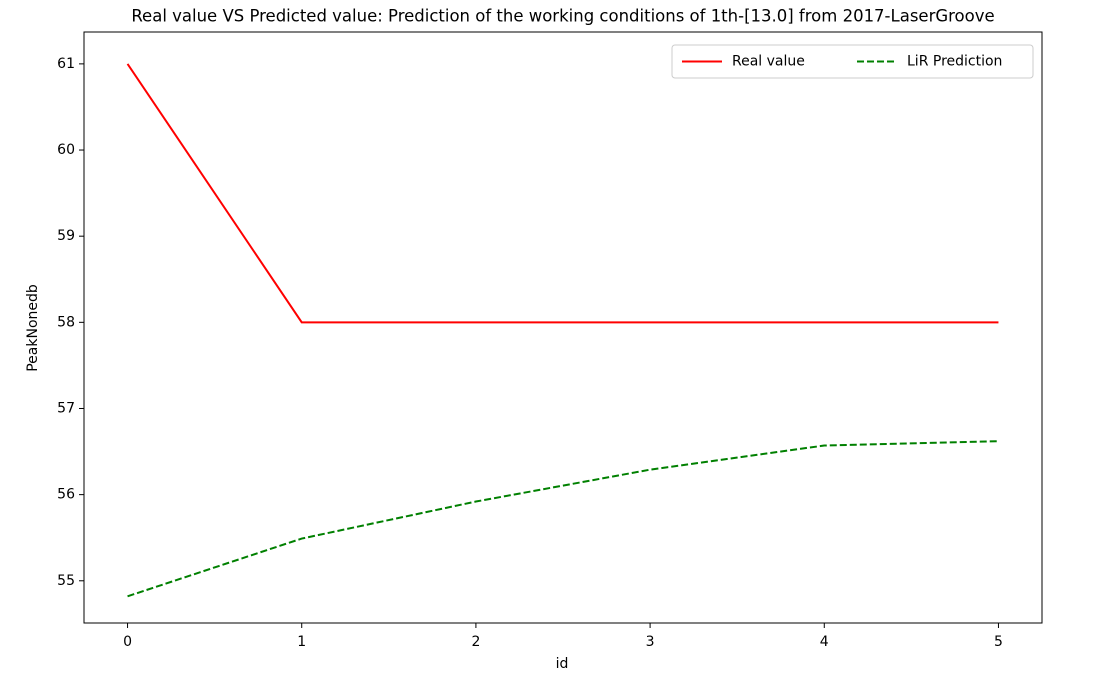 This screenshot has height=683, width=1119. What do you see at coordinates (954, 62) in the screenshot?
I see `legend-label: LiR Prediction` at bounding box center [954, 62].